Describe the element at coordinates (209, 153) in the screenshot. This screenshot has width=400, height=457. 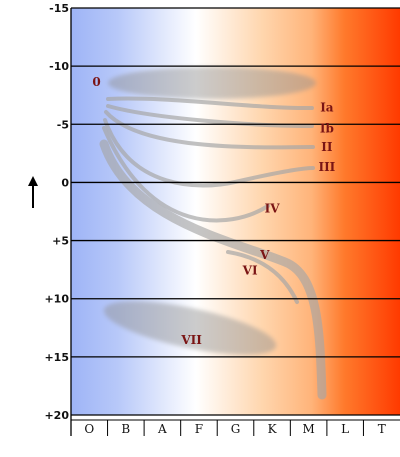
I see `band-iii` at that location.